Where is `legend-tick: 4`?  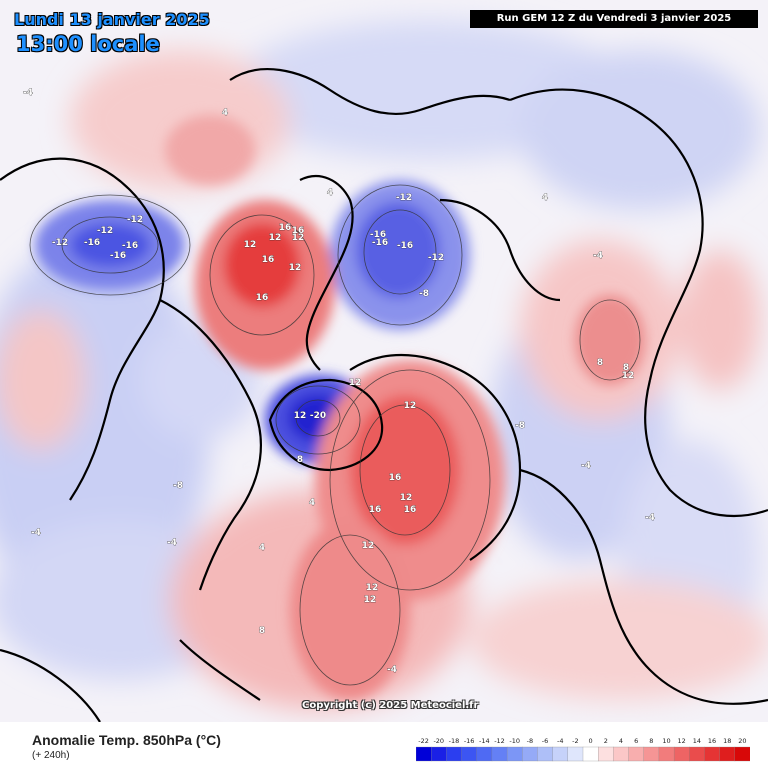 legend-tick: 4 is located at coordinates (621, 741).